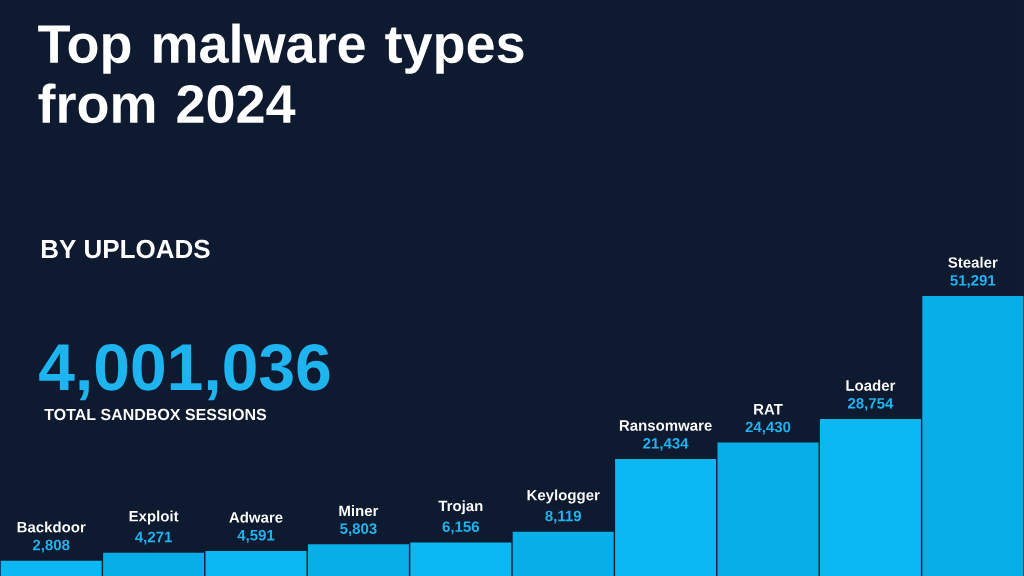 This screenshot has height=576, width=1024. I want to click on annotation: TOTAL SANDBOX SESSIONS, so click(155, 414).